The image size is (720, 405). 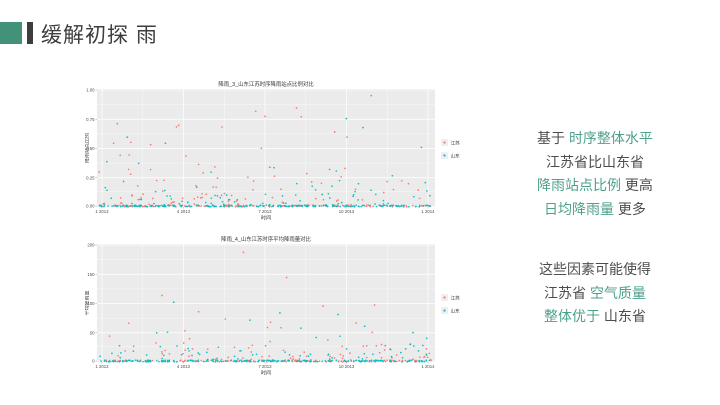 I want to click on insight-line: 降雨站点比例 更高, so click(x=595, y=186).